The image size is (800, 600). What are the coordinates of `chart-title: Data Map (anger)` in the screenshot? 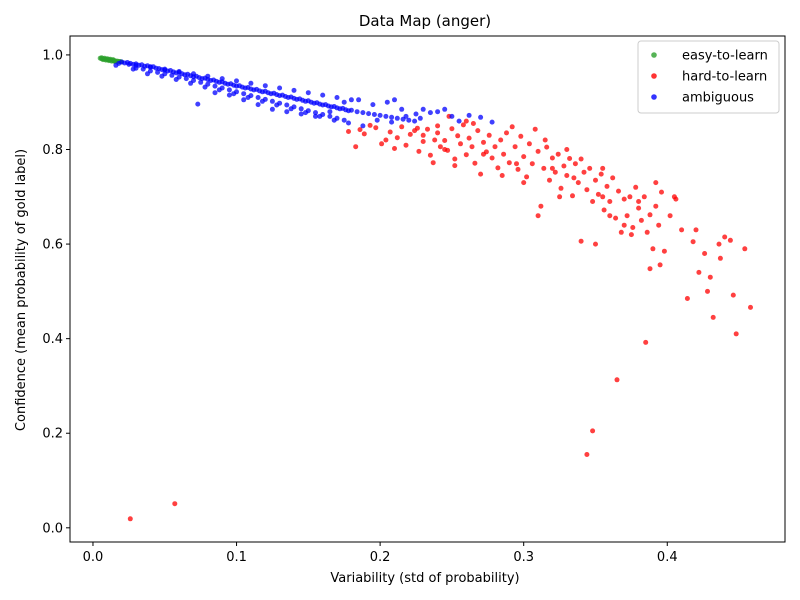 It's located at (425, 21).